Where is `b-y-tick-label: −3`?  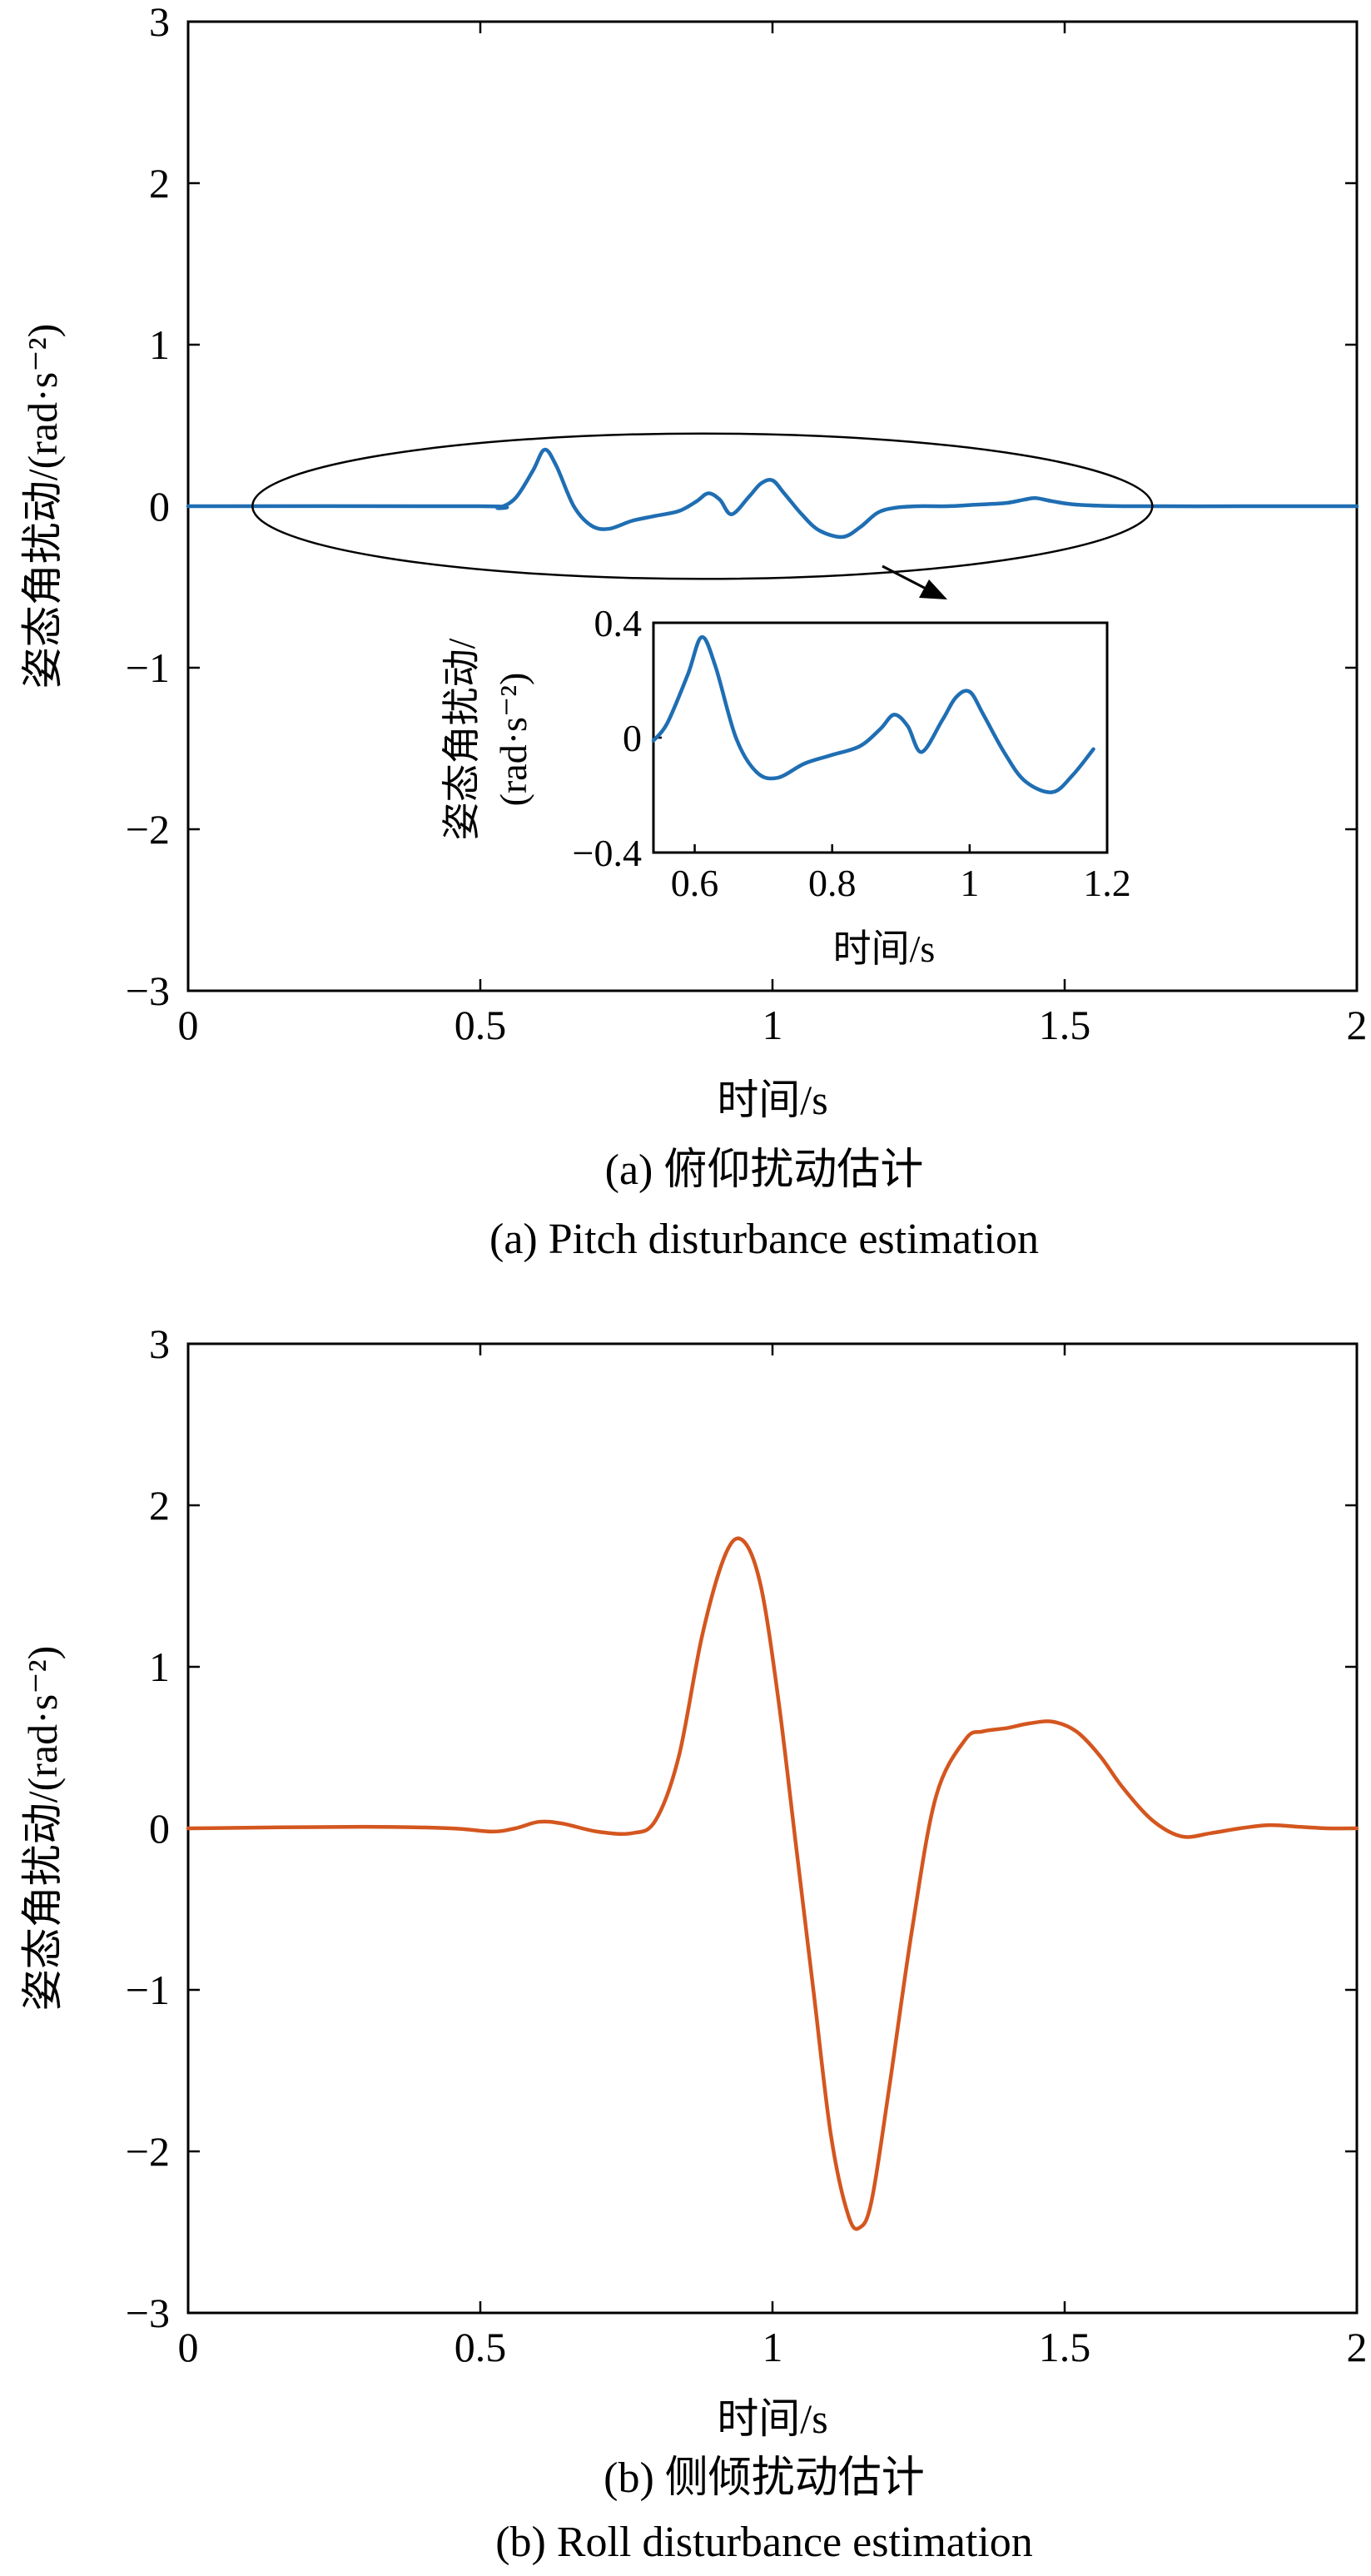
b-y-tick-label: −3 is located at coordinates (148, 2313).